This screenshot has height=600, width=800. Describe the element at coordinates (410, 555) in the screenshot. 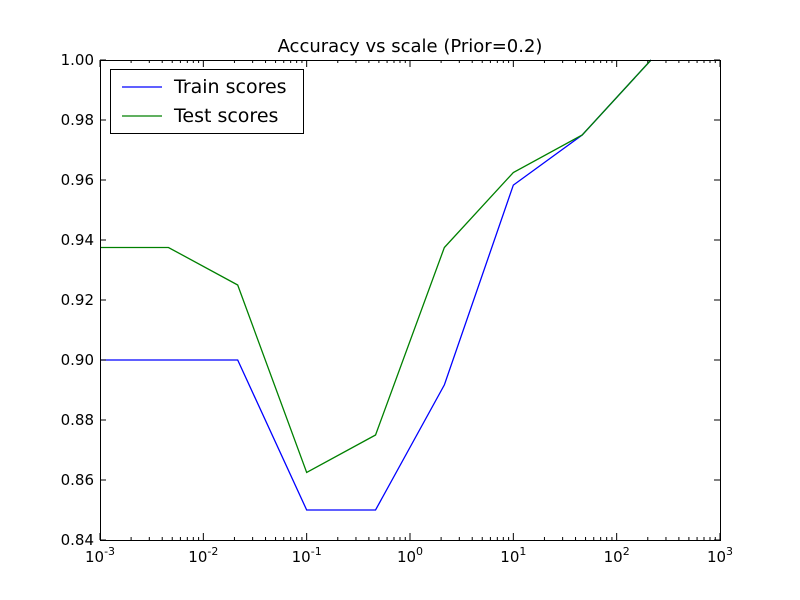

I see `x-tick-label: 10⁰` at that location.